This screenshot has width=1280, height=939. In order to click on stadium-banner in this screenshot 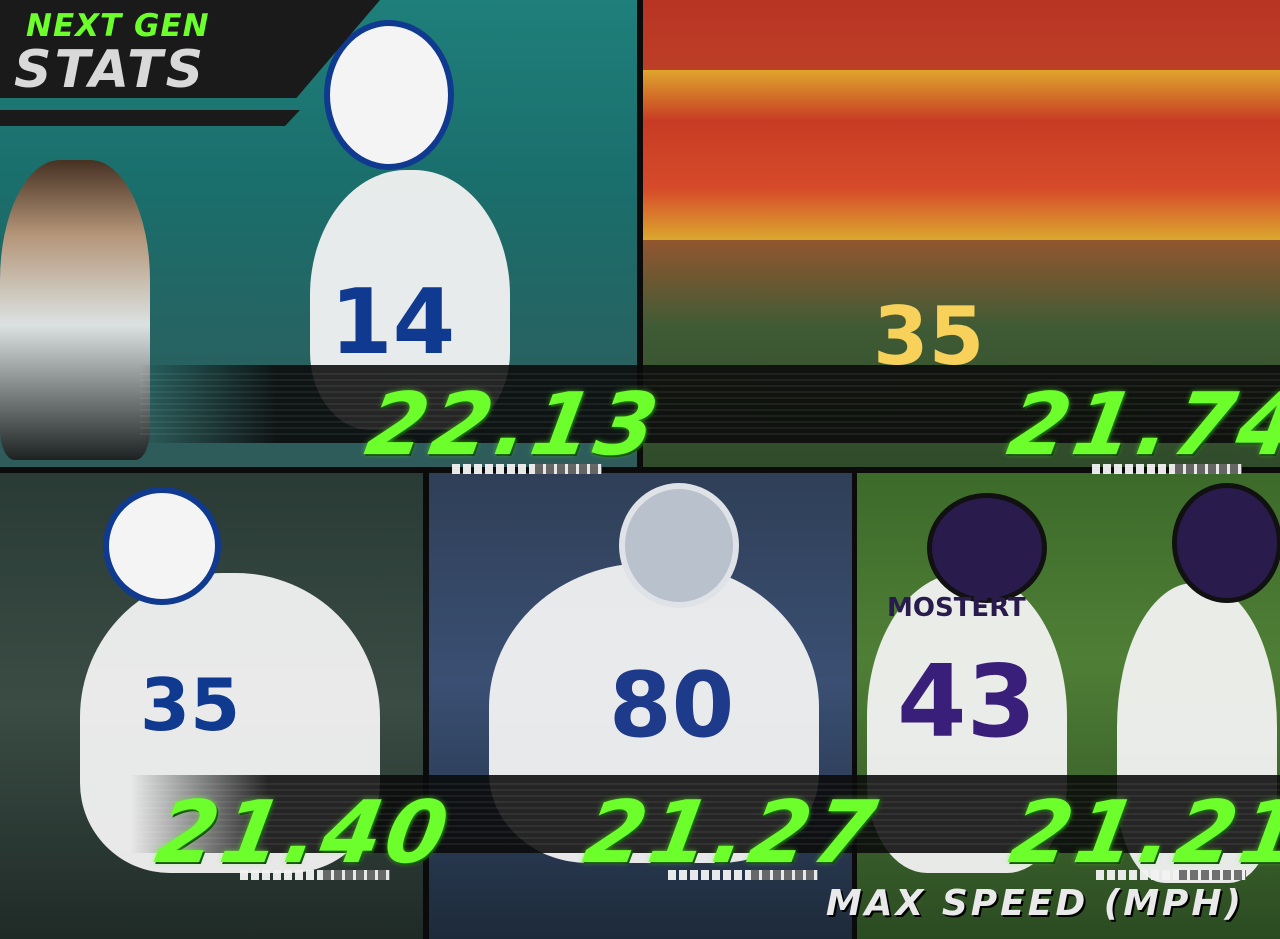, I will do `click(961, 155)`.